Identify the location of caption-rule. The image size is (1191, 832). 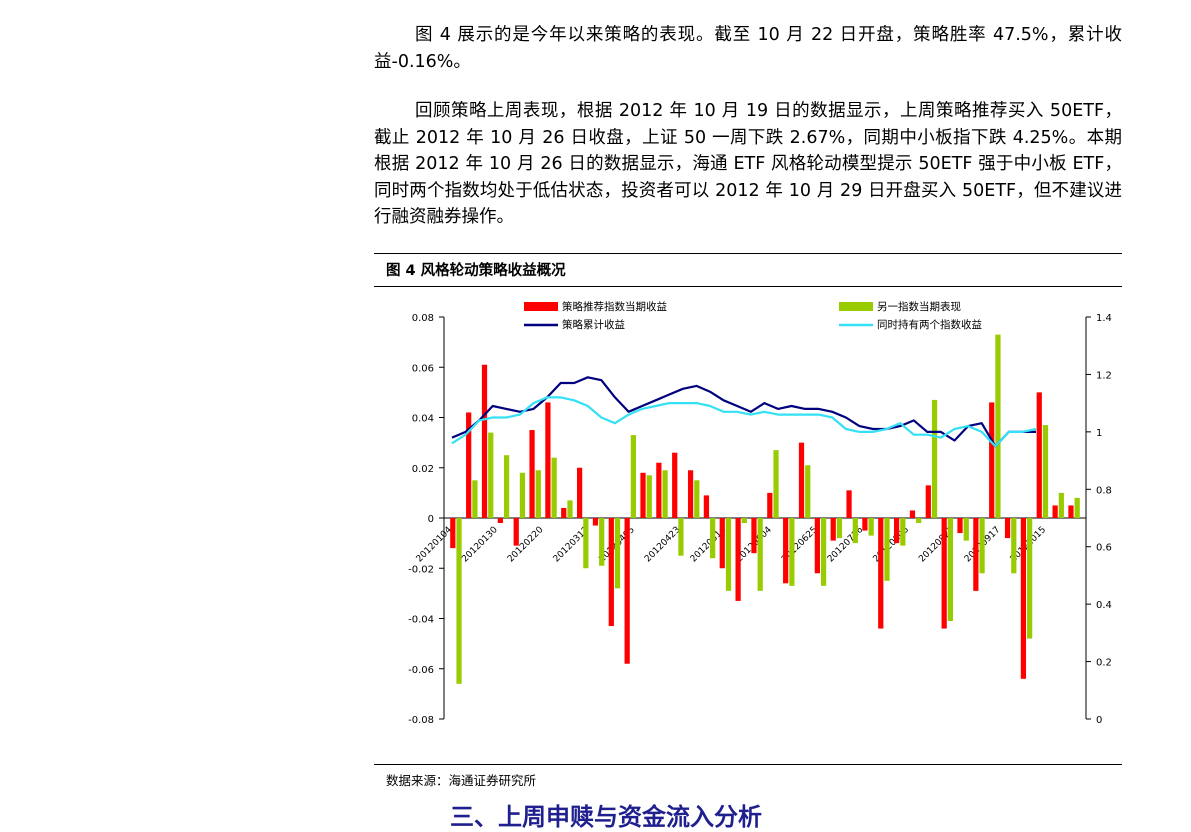
(748, 286).